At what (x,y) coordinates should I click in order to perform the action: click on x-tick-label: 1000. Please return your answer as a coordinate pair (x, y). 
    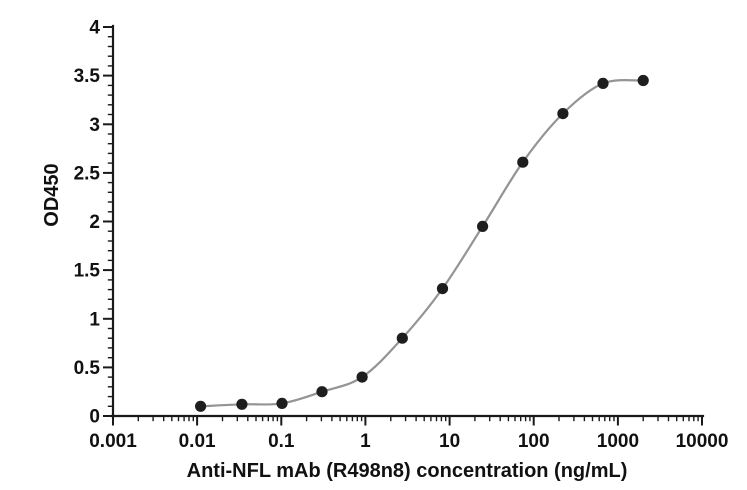
    Looking at the image, I should click on (618, 441).